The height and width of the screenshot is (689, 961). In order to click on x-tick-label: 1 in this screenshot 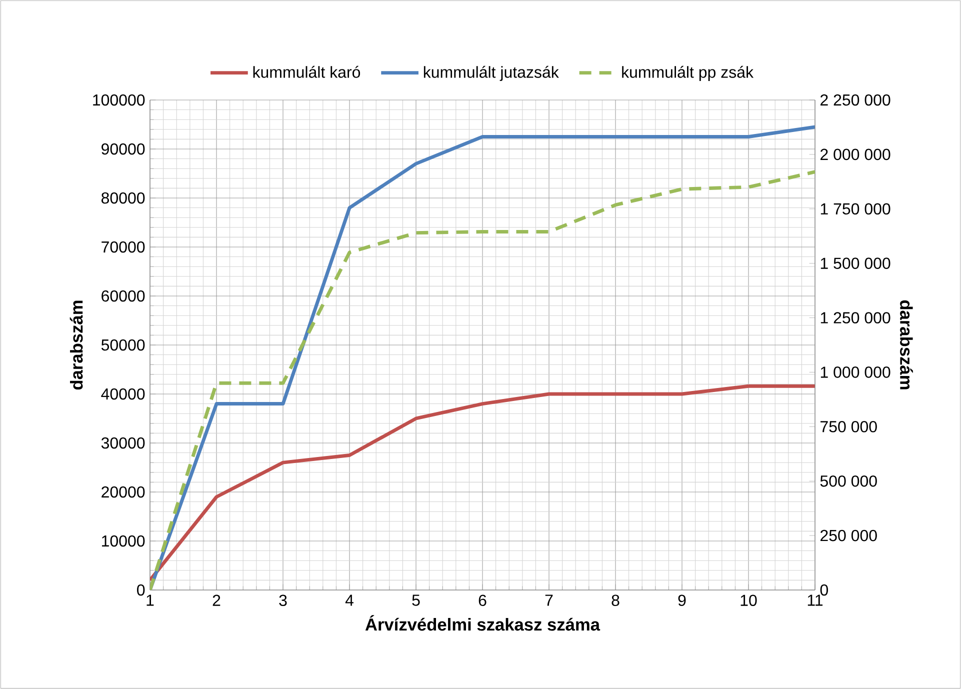, I will do `click(150, 600)`.